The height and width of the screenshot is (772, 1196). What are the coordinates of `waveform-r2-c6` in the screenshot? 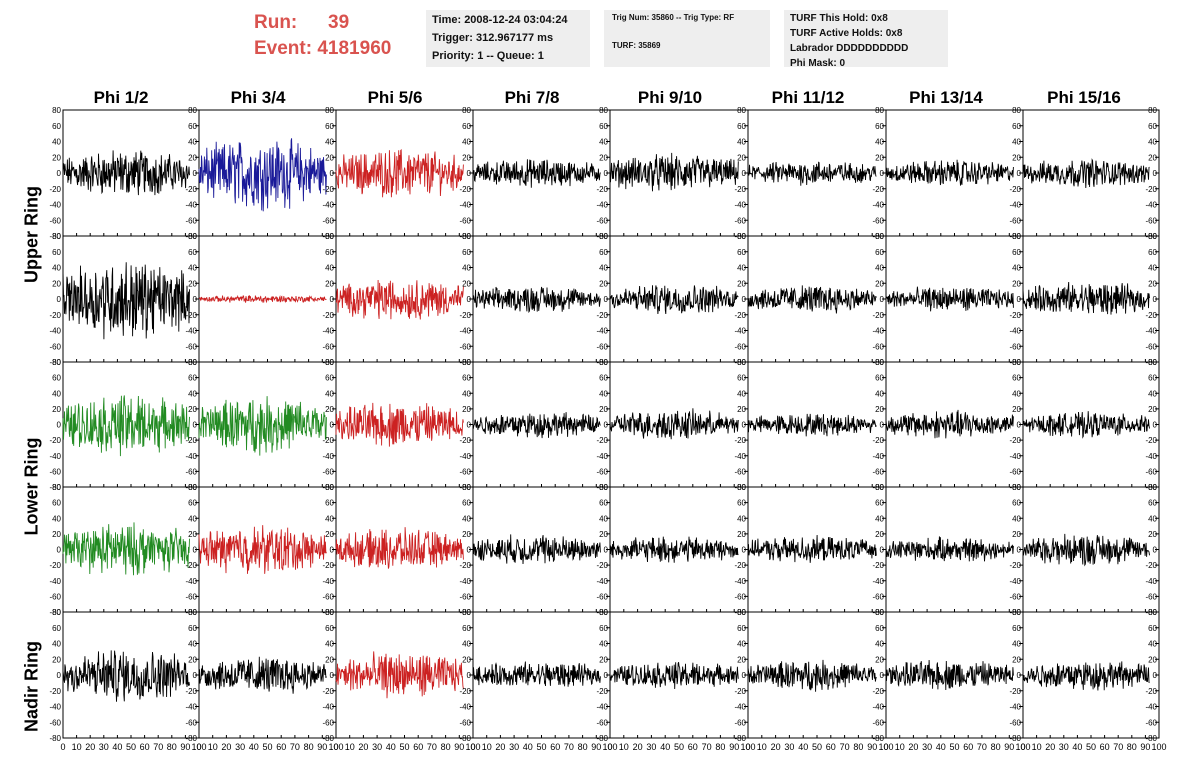 It's located at (812, 299).